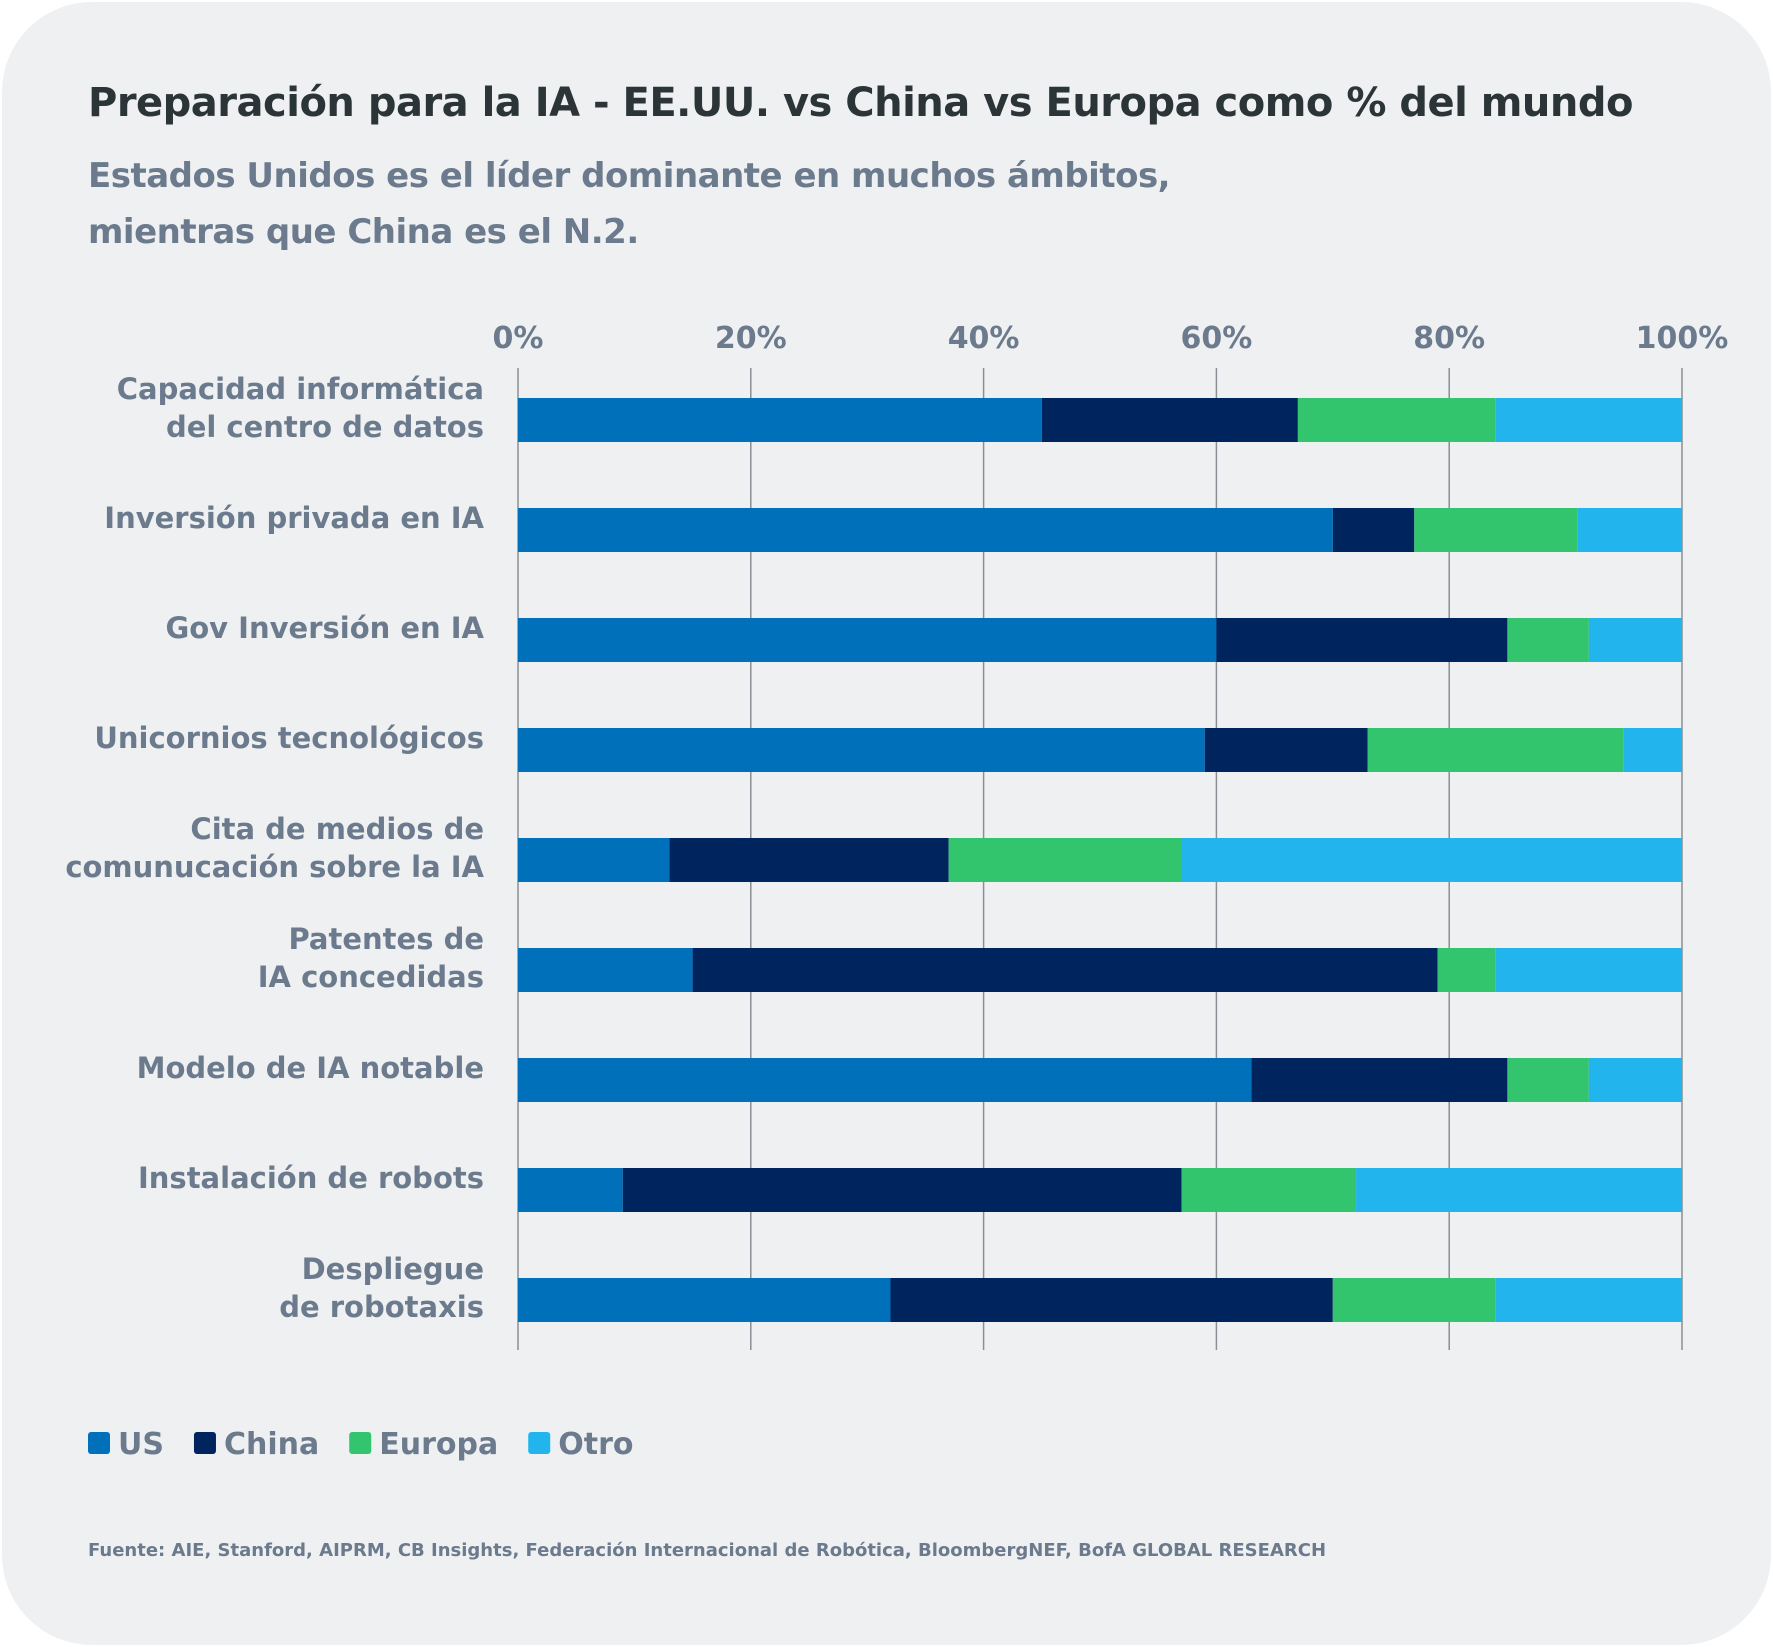  What do you see at coordinates (984, 338) in the screenshot?
I see `x-tick-label: 40%` at bounding box center [984, 338].